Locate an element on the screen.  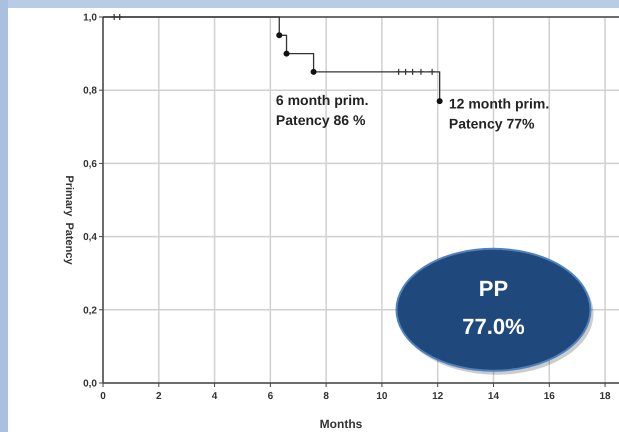
x-tick-label: 18 is located at coordinates (605, 396).